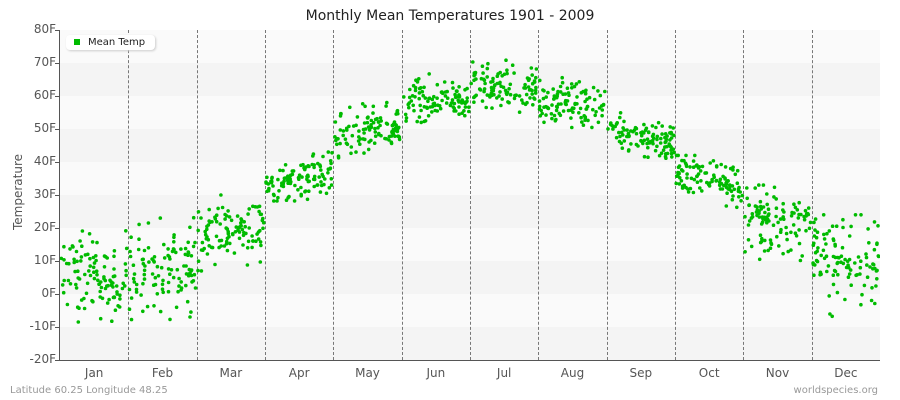  Describe the element at coordinates (162, 373) in the screenshot. I see `x-tick-label: Feb` at that location.